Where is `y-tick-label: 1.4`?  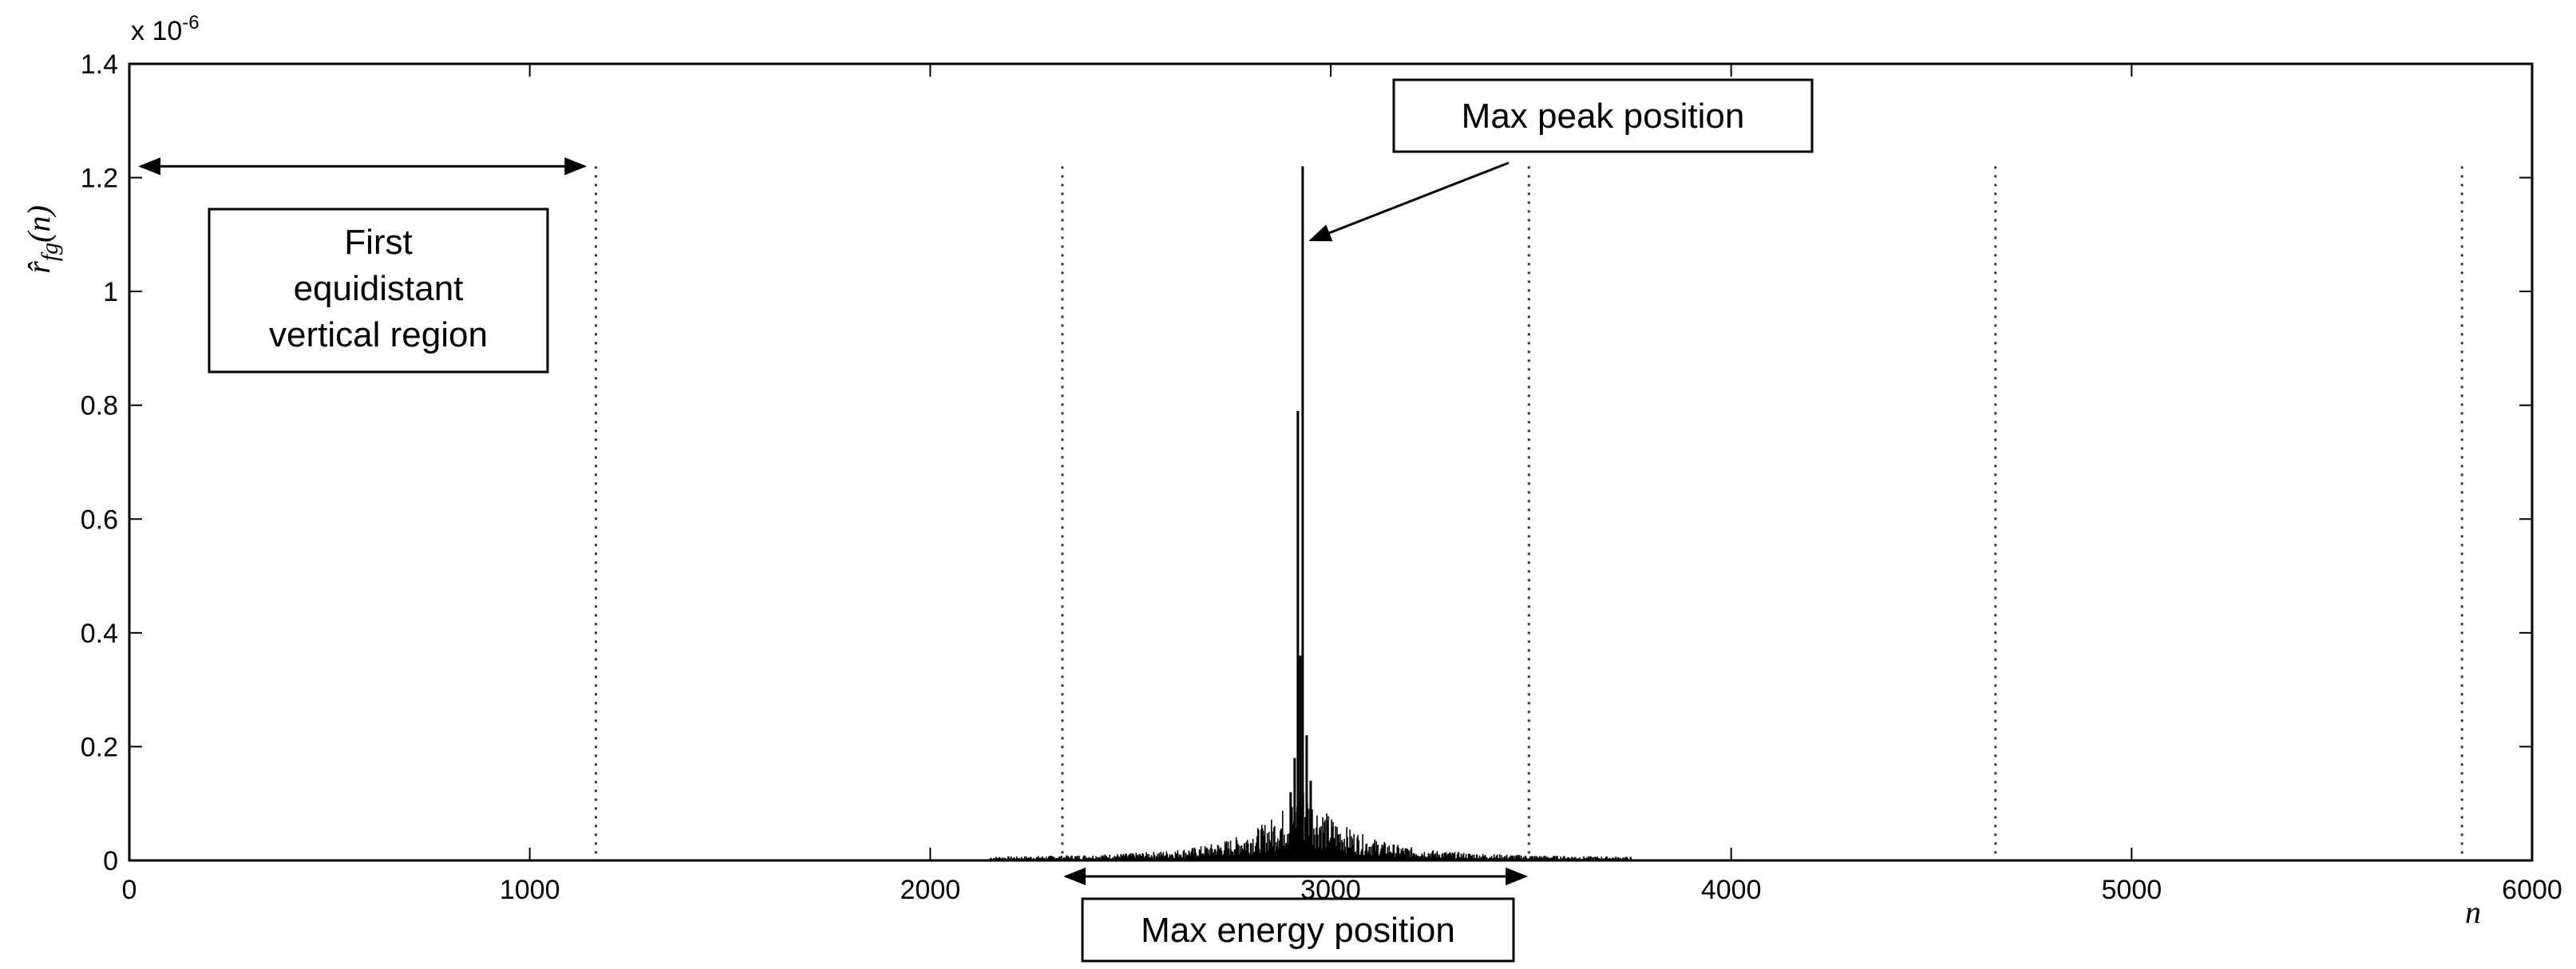
y-tick-label: 1.4 is located at coordinates (99, 65).